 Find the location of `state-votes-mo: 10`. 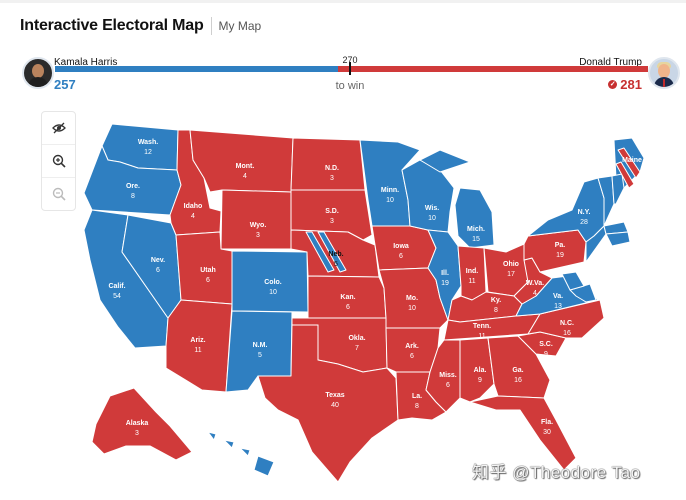

state-votes-mo: 10 is located at coordinates (412, 308).